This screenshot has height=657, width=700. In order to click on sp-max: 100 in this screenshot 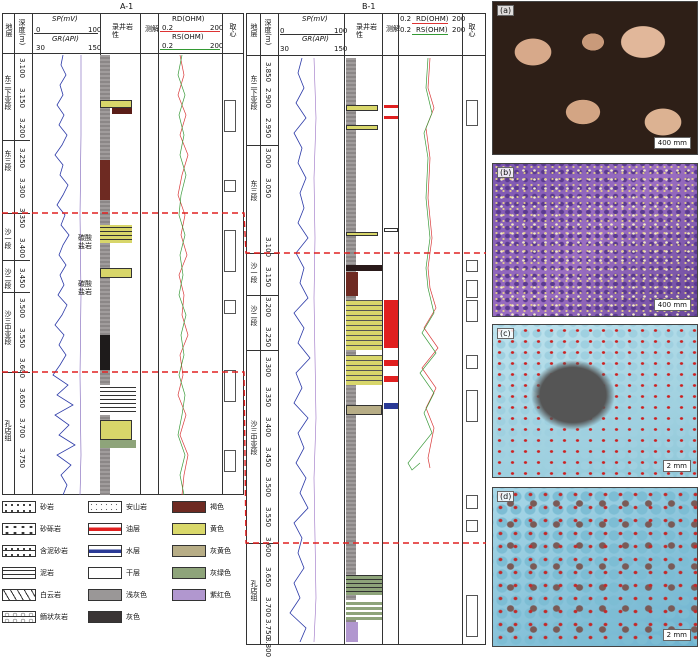, I will do `click(95, 30)`.